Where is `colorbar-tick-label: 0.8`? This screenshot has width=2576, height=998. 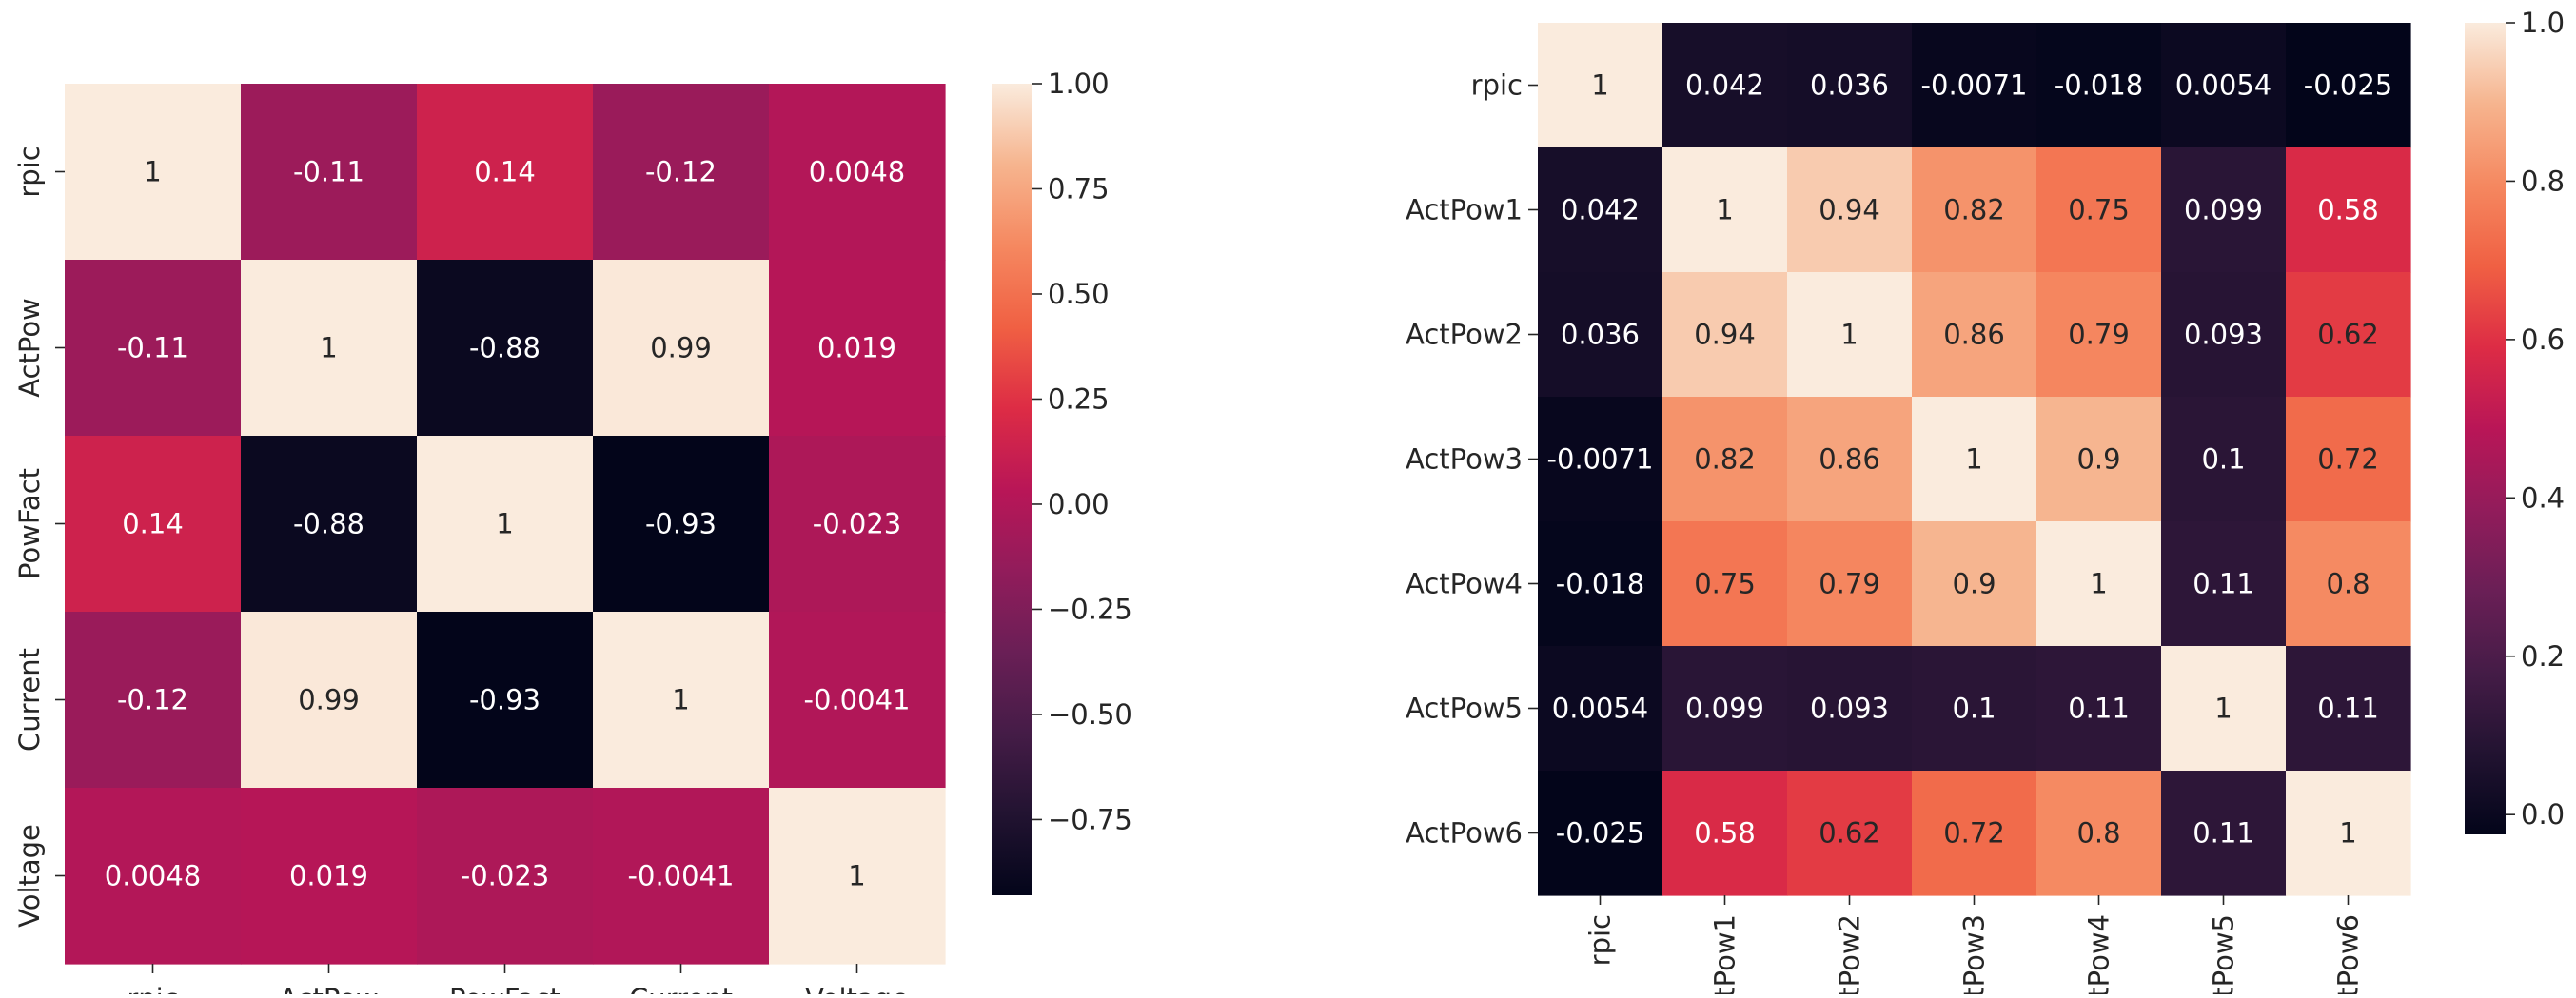 colorbar-tick-label: 0.8 is located at coordinates (2543, 181).